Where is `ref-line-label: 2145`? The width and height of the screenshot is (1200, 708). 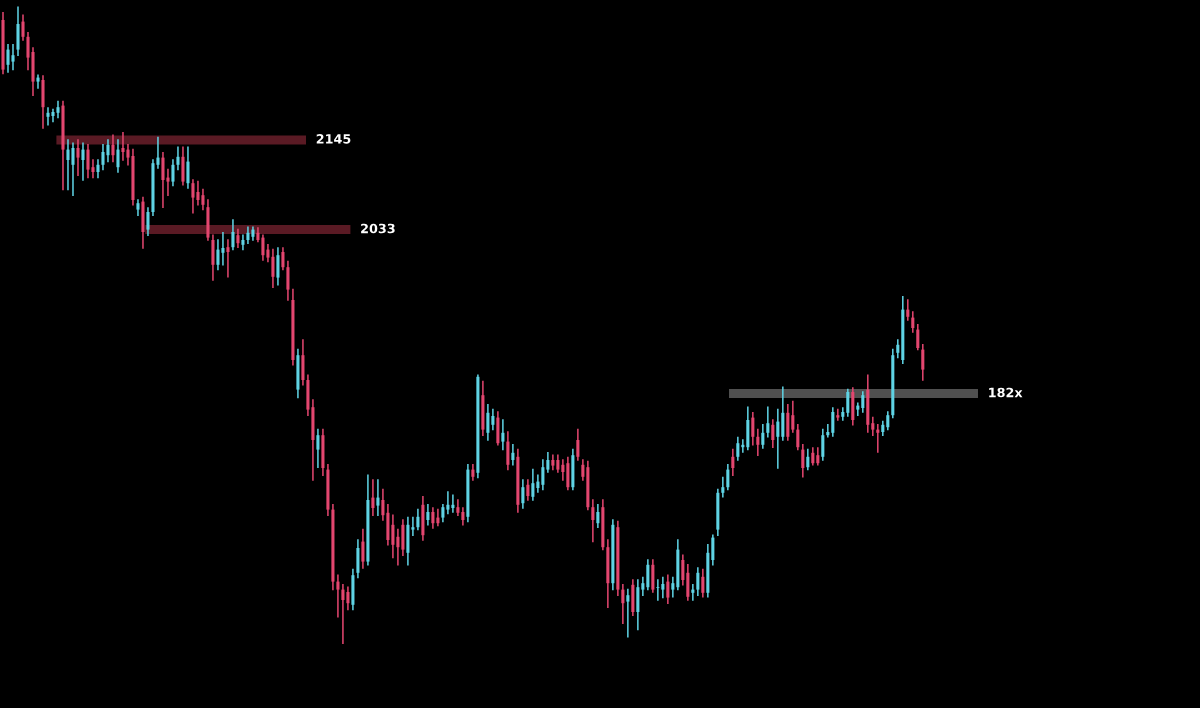 ref-line-label: 2145 is located at coordinates (333, 139).